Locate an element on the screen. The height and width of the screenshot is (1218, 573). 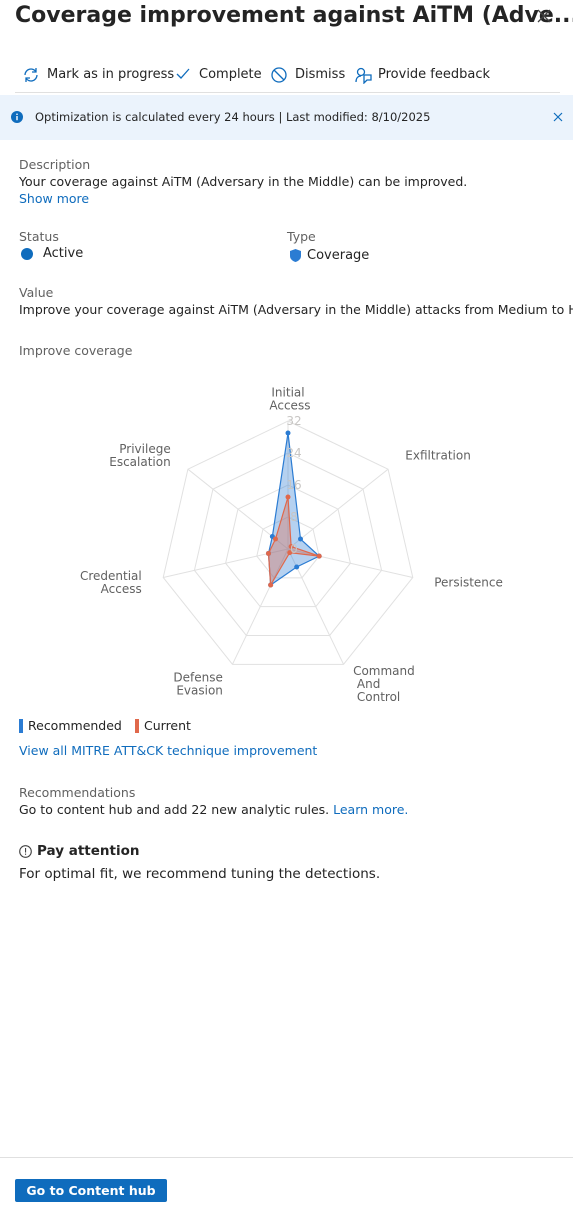
close-button is located at coordinates (544, 16).